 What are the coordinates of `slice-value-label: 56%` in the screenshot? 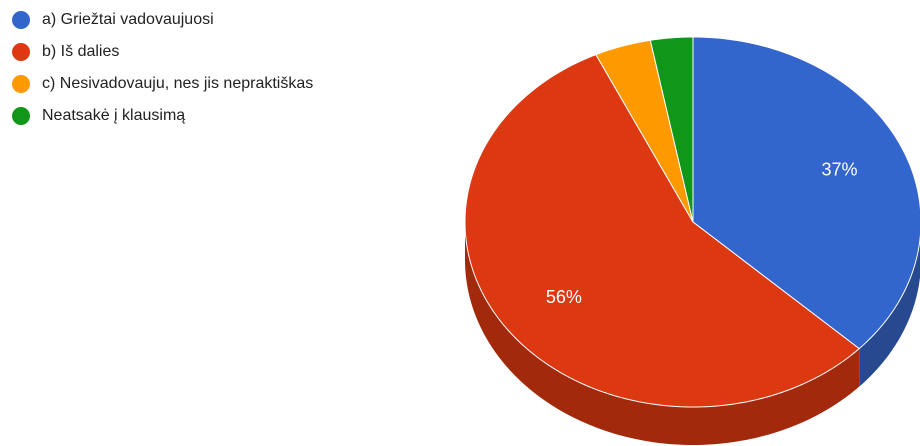 It's located at (564, 297).